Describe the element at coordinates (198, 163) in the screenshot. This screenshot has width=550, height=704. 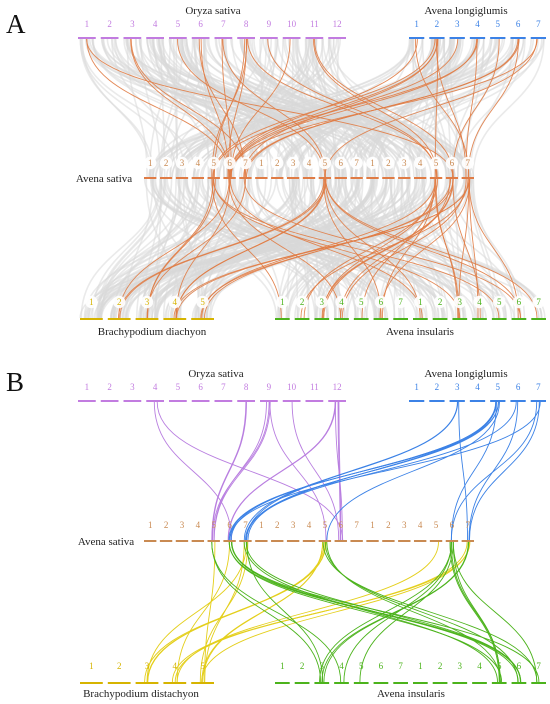
I see `sativa-chromosome-label: 4` at that location.